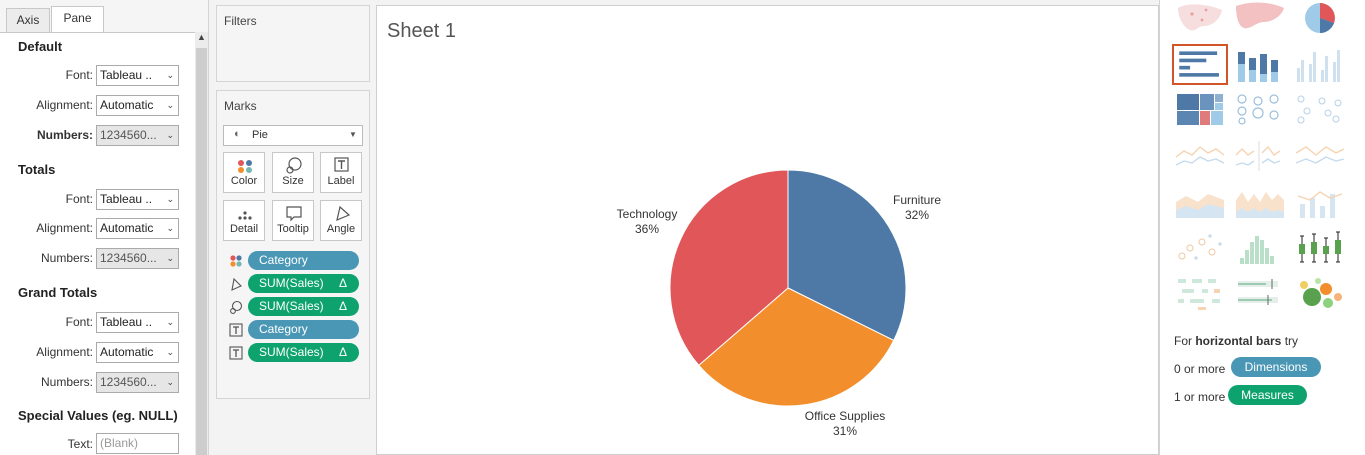 This screenshot has height=455, width=1365. I want to click on tab-pane: Pane, so click(77, 19).